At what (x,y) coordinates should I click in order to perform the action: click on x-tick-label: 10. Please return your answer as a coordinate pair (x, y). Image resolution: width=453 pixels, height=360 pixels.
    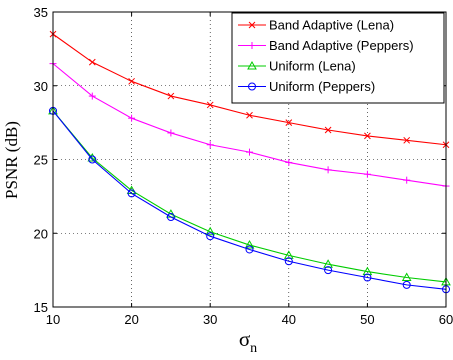
    Looking at the image, I should click on (53, 319).